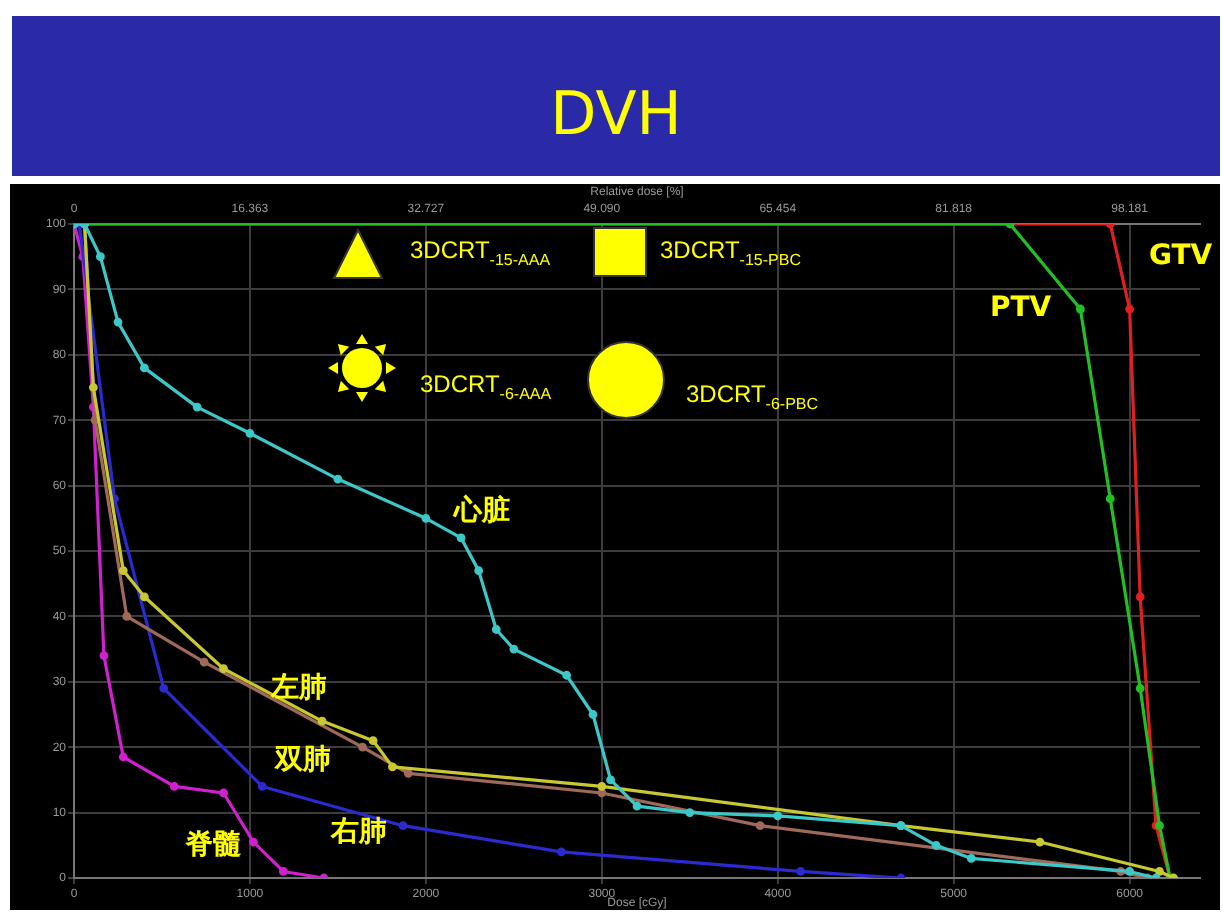 The image size is (1224, 922). I want to click on annotation: 3DCRT$_{-15-AAA}$, so click(480, 252).